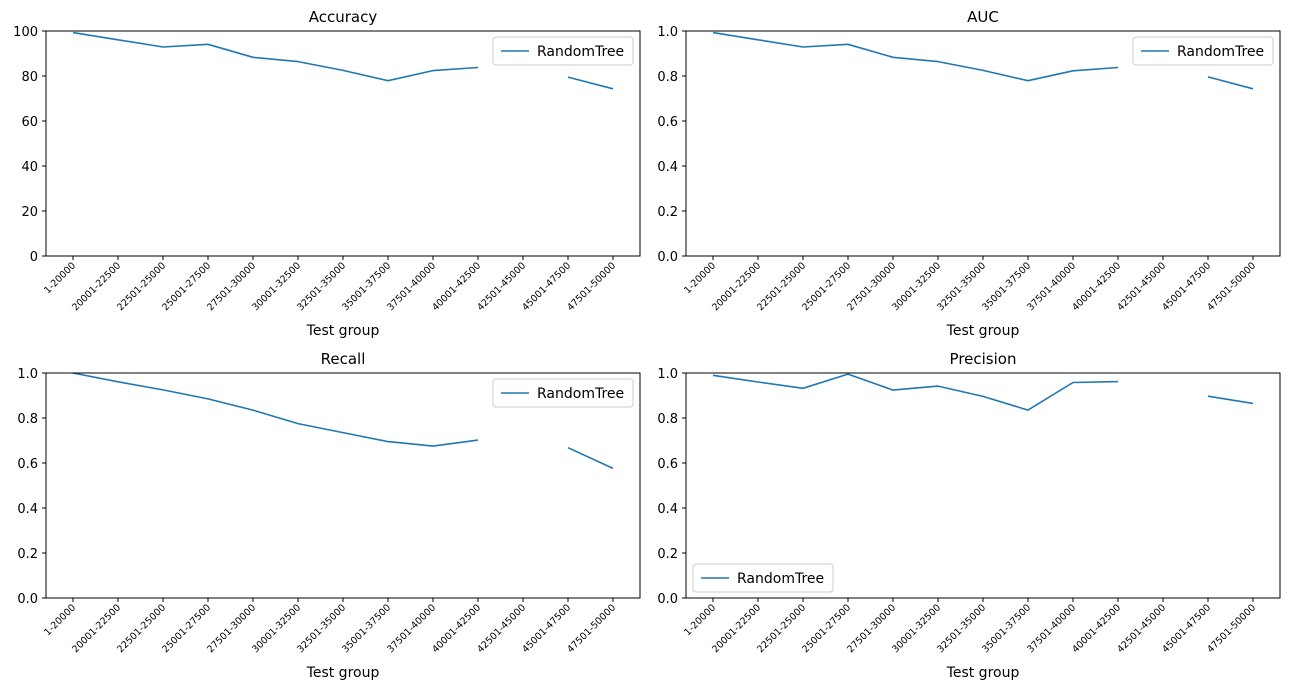 Image resolution: width=1290 pixels, height=690 pixels. I want to click on y-tick-label: 60, so click(29, 122).